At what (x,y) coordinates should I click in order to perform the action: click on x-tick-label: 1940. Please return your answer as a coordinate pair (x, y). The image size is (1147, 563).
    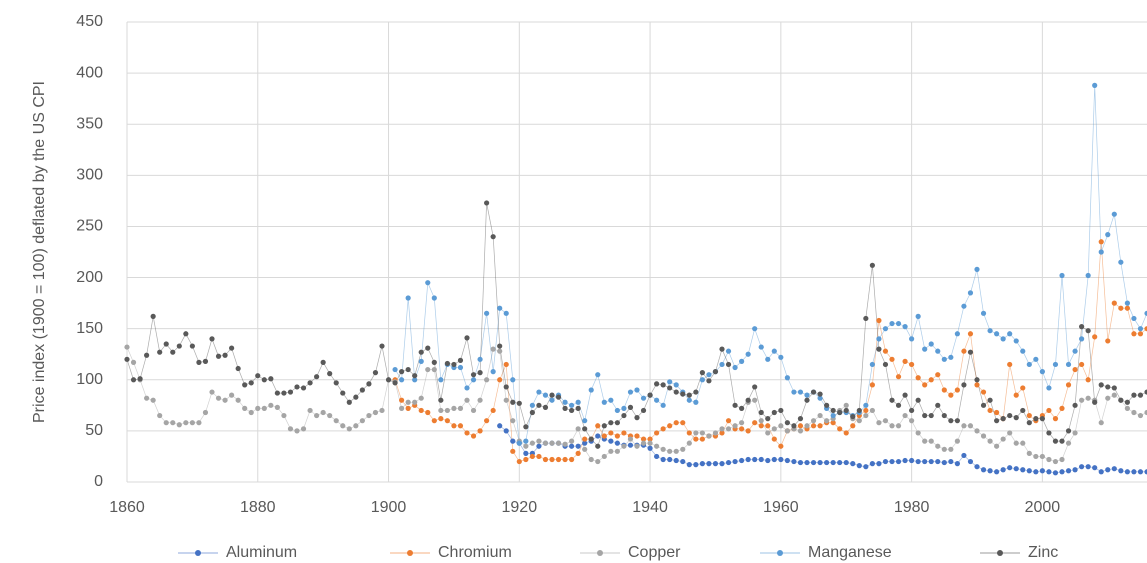
    Looking at the image, I should click on (650, 507).